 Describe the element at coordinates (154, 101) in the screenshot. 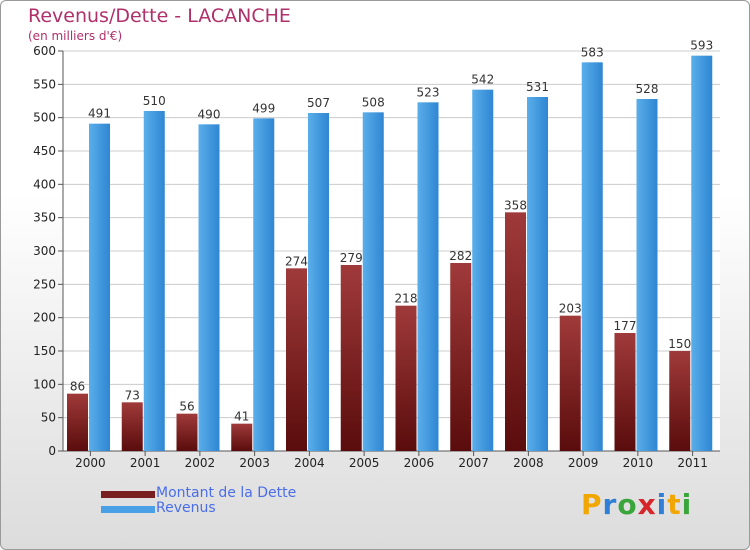

I see `data-label-revenus: 510` at that location.